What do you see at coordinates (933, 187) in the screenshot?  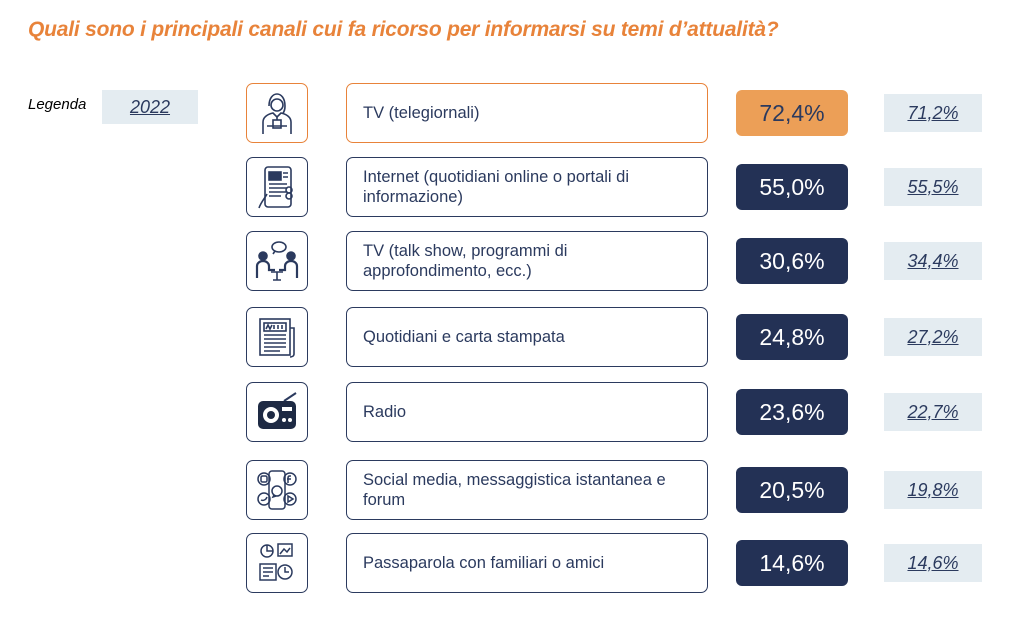 I see `value-previous: 55,5%` at bounding box center [933, 187].